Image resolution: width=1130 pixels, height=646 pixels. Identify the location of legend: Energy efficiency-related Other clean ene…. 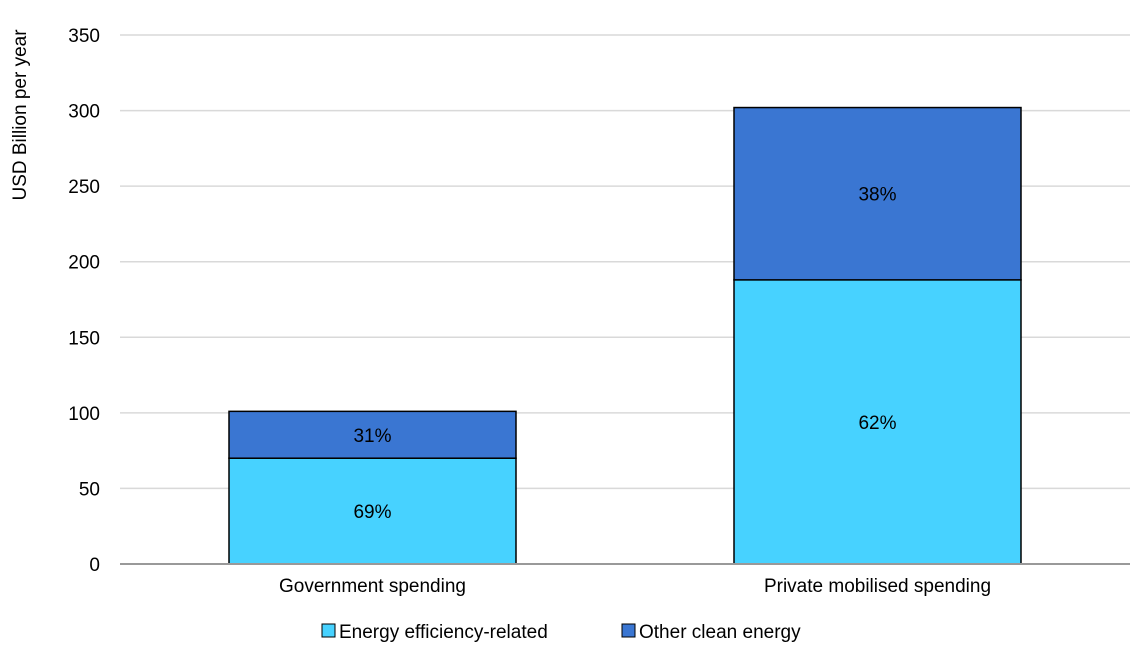
(561, 632).